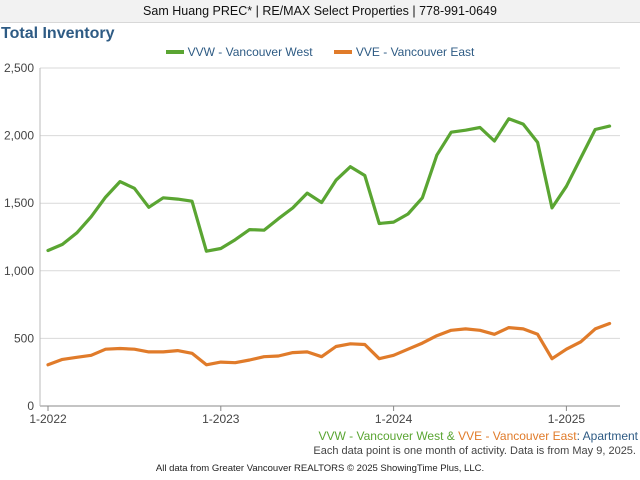  What do you see at coordinates (567, 419) in the screenshot?
I see `x-tick-label: 1-2025` at bounding box center [567, 419].